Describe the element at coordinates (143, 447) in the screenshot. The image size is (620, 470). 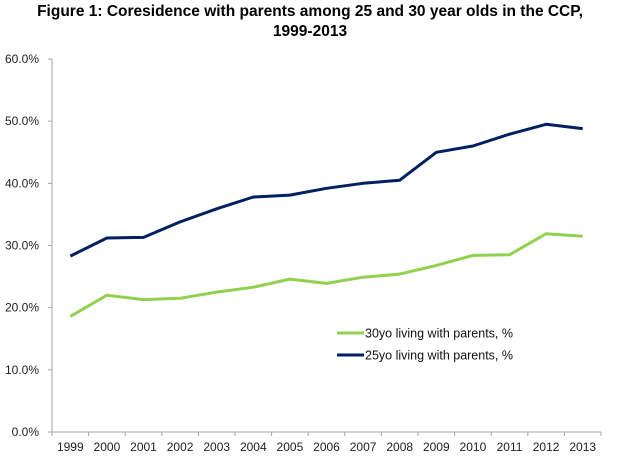
I see `x-tick-label: 2001` at that location.